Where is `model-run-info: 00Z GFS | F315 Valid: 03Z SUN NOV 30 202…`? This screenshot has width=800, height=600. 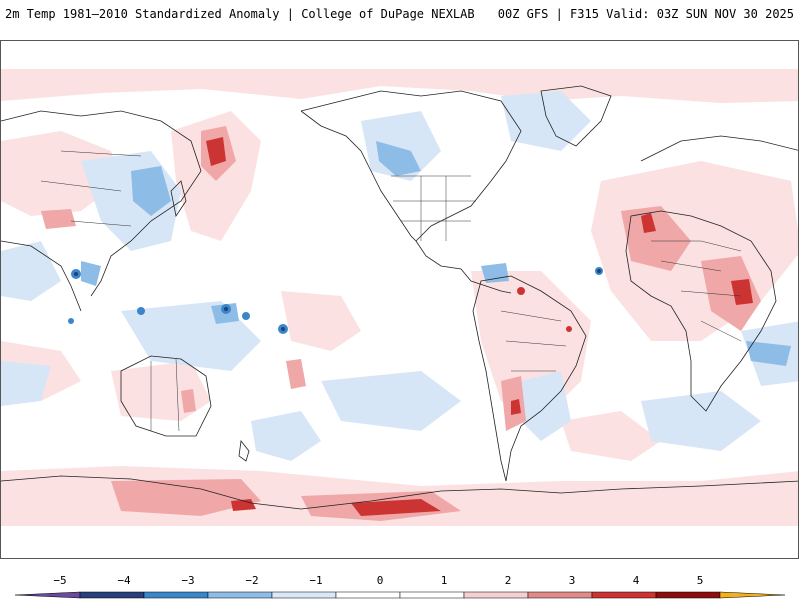
model-run-info: 00Z GFS | F315 Valid: 03Z SUN NOV 30 202… is located at coordinates (645, 14).